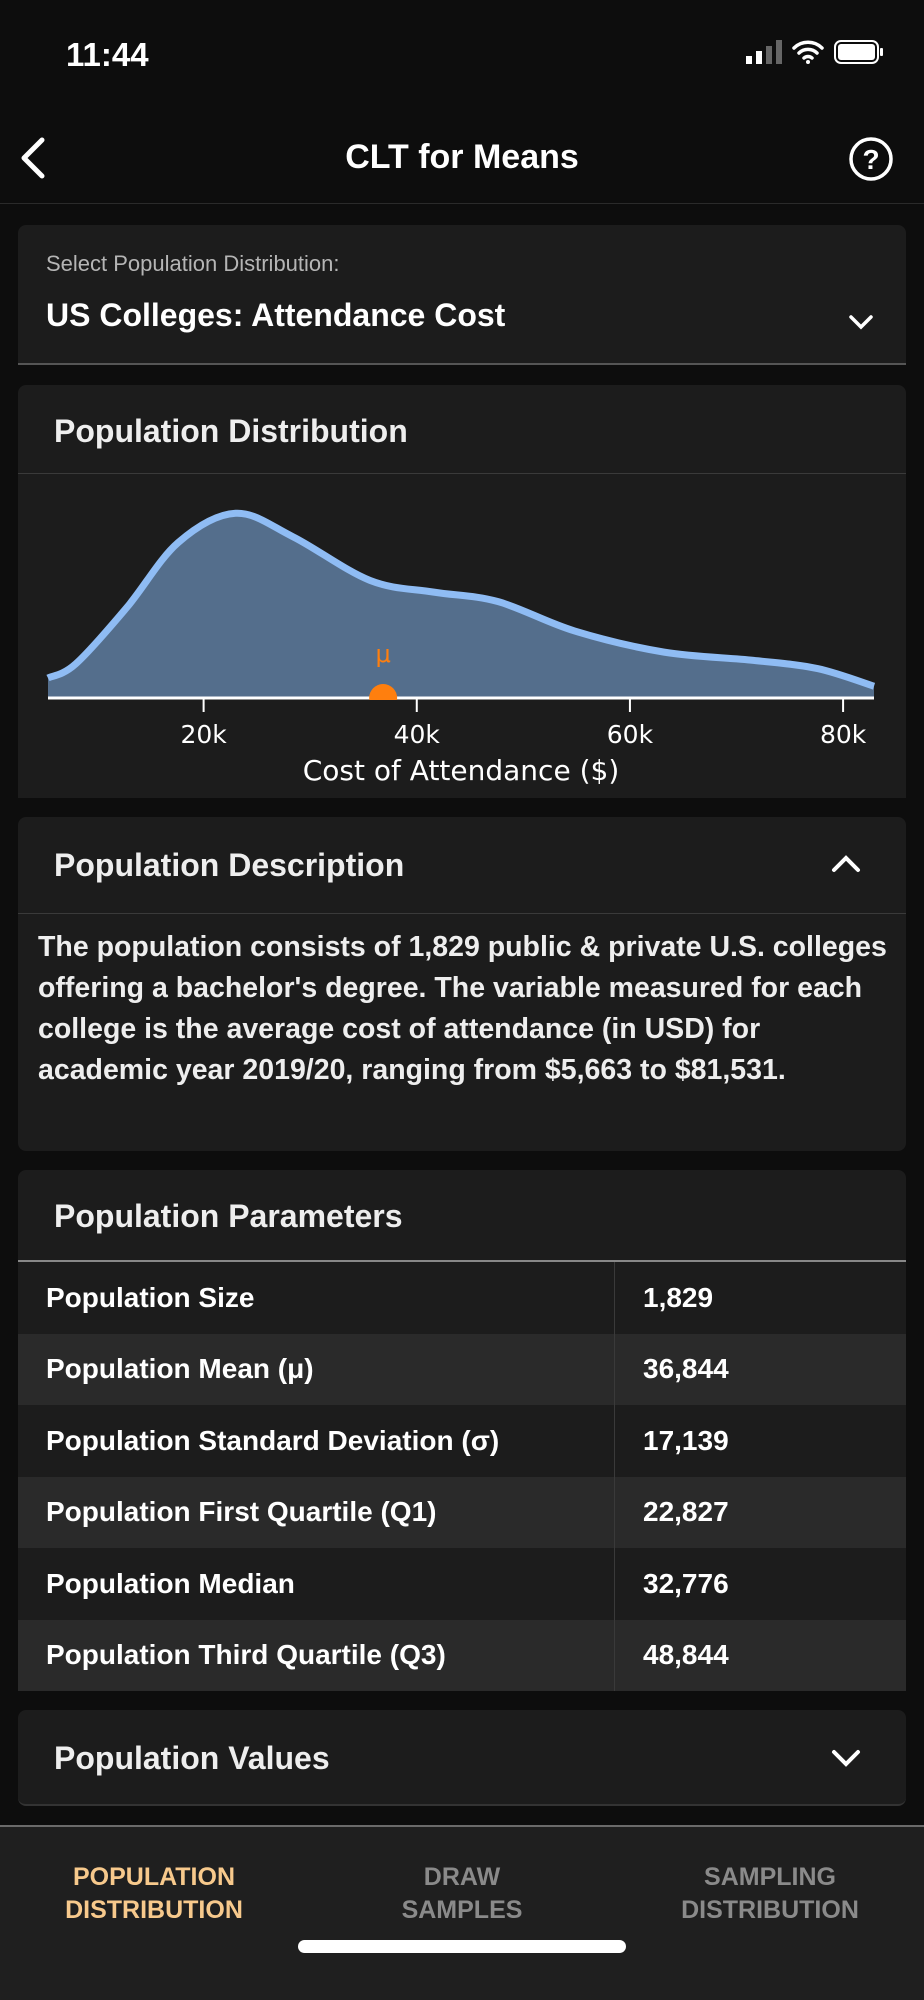  I want to click on x-axis-label: Cost of Attendance ($), so click(461, 770).